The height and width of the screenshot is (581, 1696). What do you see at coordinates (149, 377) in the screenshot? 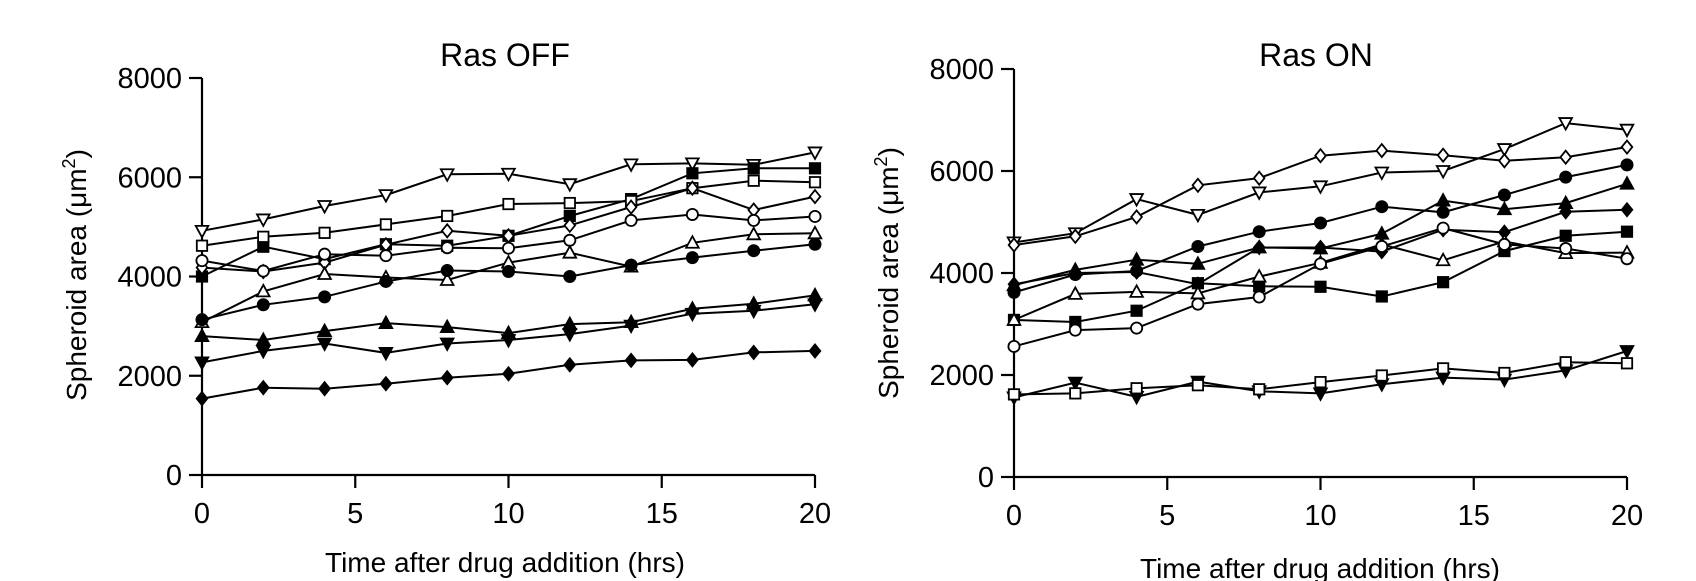
I see `y-tick-label: 2000` at bounding box center [149, 377].